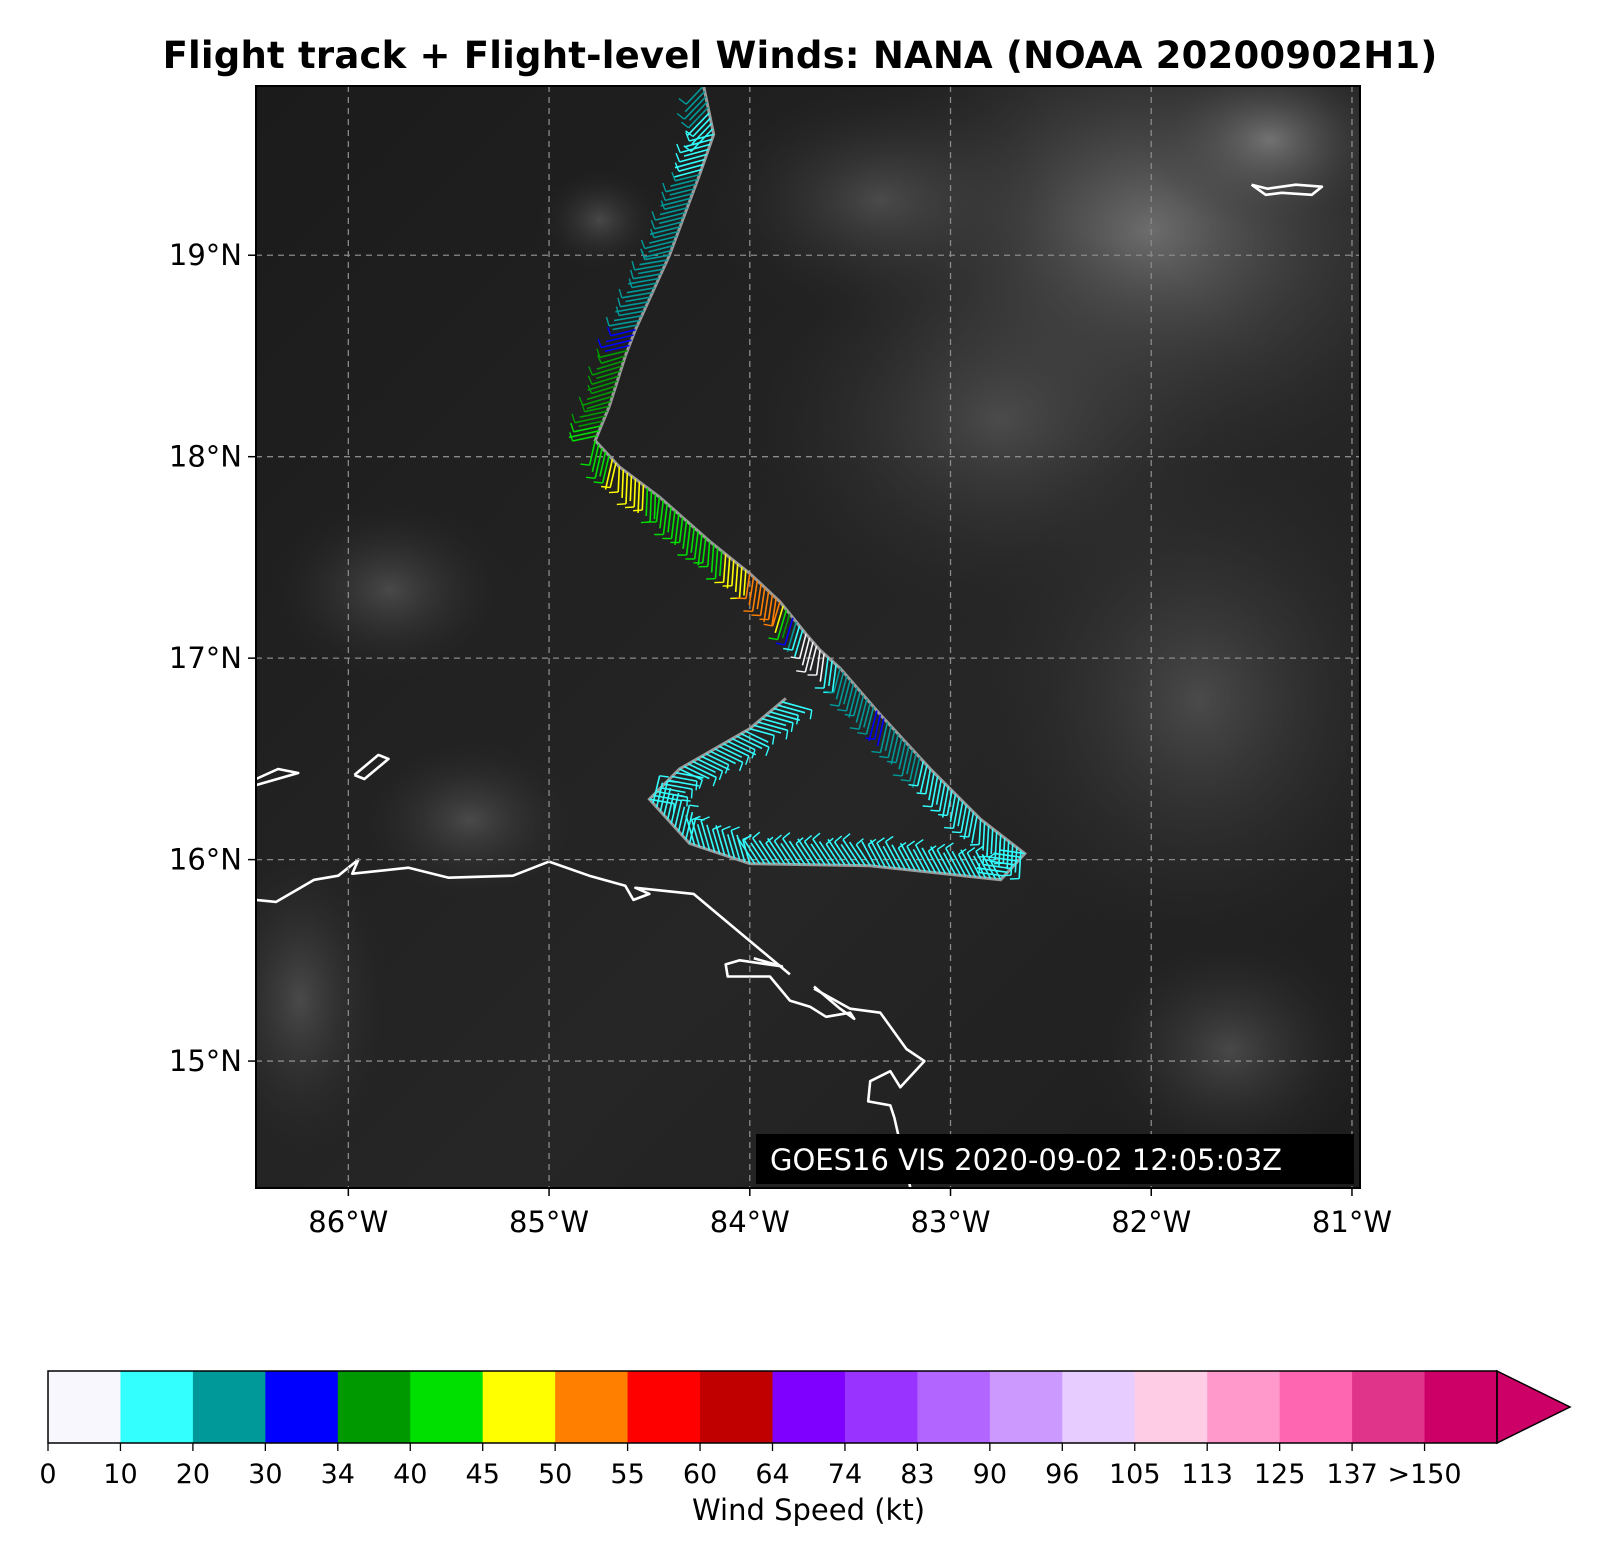 The image size is (1600, 1565). What do you see at coordinates (47, 1474) in the screenshot?
I see `colorbar-tick-label: 0` at bounding box center [47, 1474].